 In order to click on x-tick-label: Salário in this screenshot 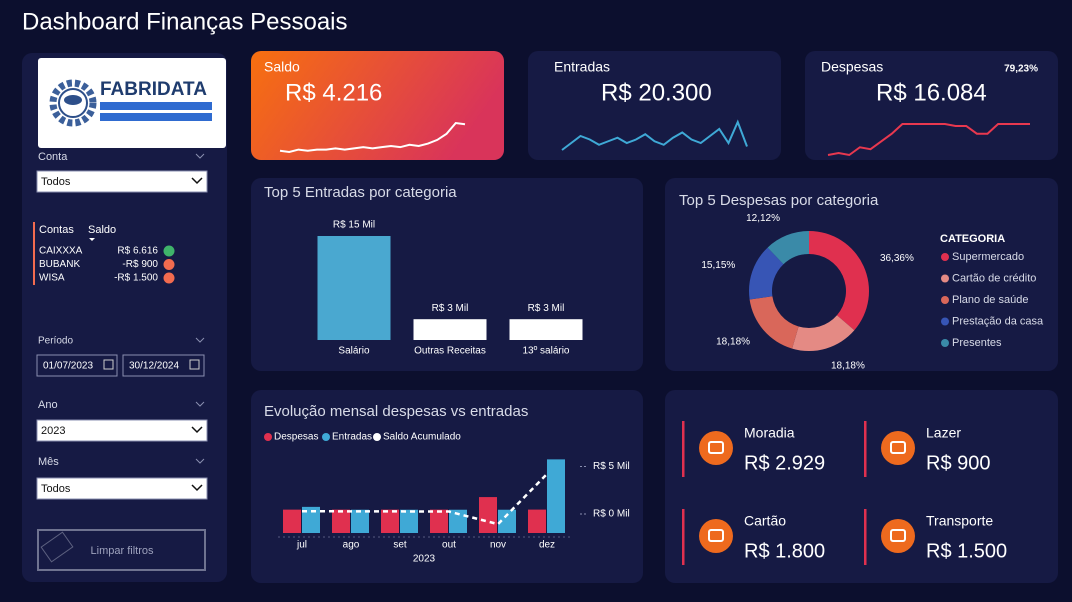, I will do `click(354, 351)`.